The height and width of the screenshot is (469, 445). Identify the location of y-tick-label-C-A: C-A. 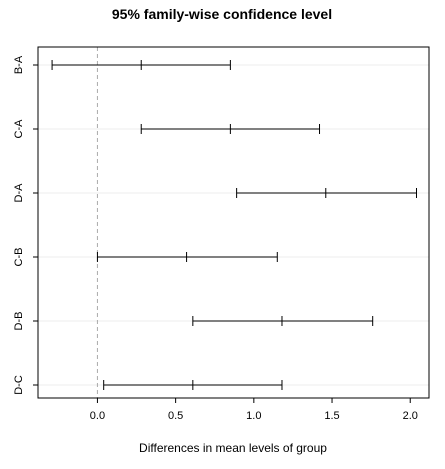
(19, 129).